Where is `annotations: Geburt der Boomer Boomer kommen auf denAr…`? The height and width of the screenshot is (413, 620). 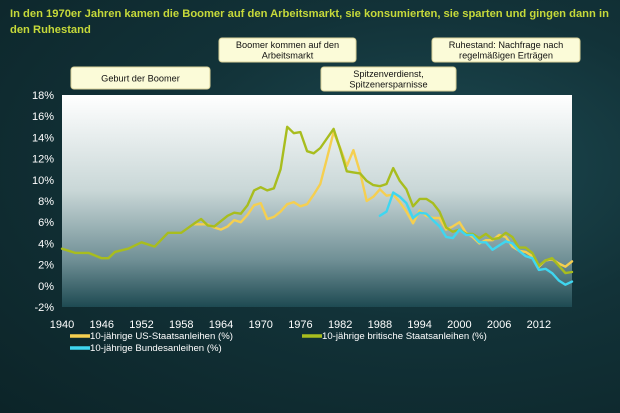
annotations: Geburt der Boomer Boomer kommen auf denAr… is located at coordinates (325, 64).